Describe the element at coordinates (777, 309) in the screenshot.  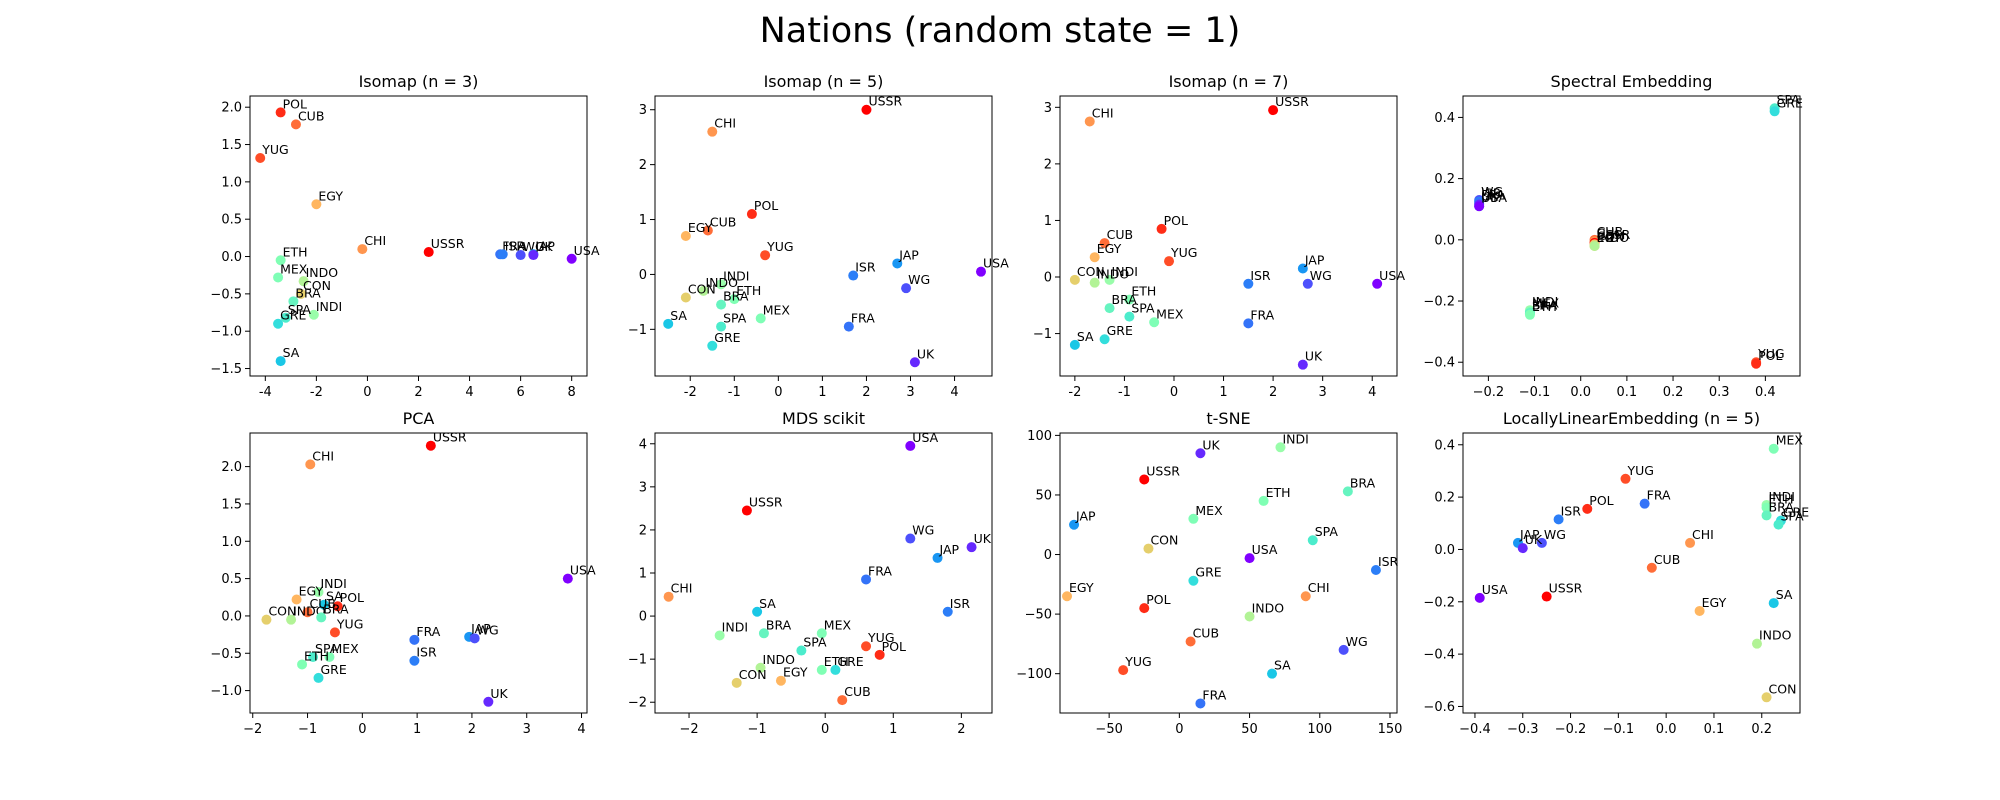
I see `point-label: MEX` at that location.